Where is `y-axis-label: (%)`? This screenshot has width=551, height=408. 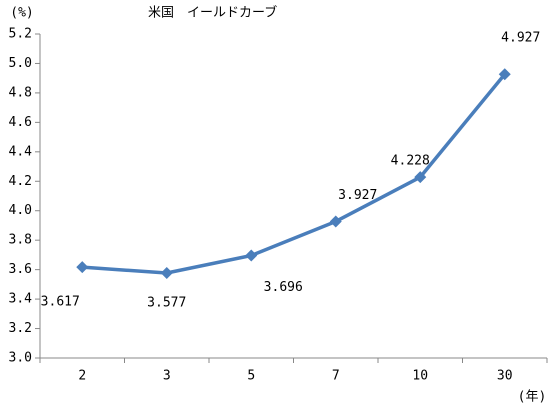 y-axis-label: (%) is located at coordinates (21, 13).